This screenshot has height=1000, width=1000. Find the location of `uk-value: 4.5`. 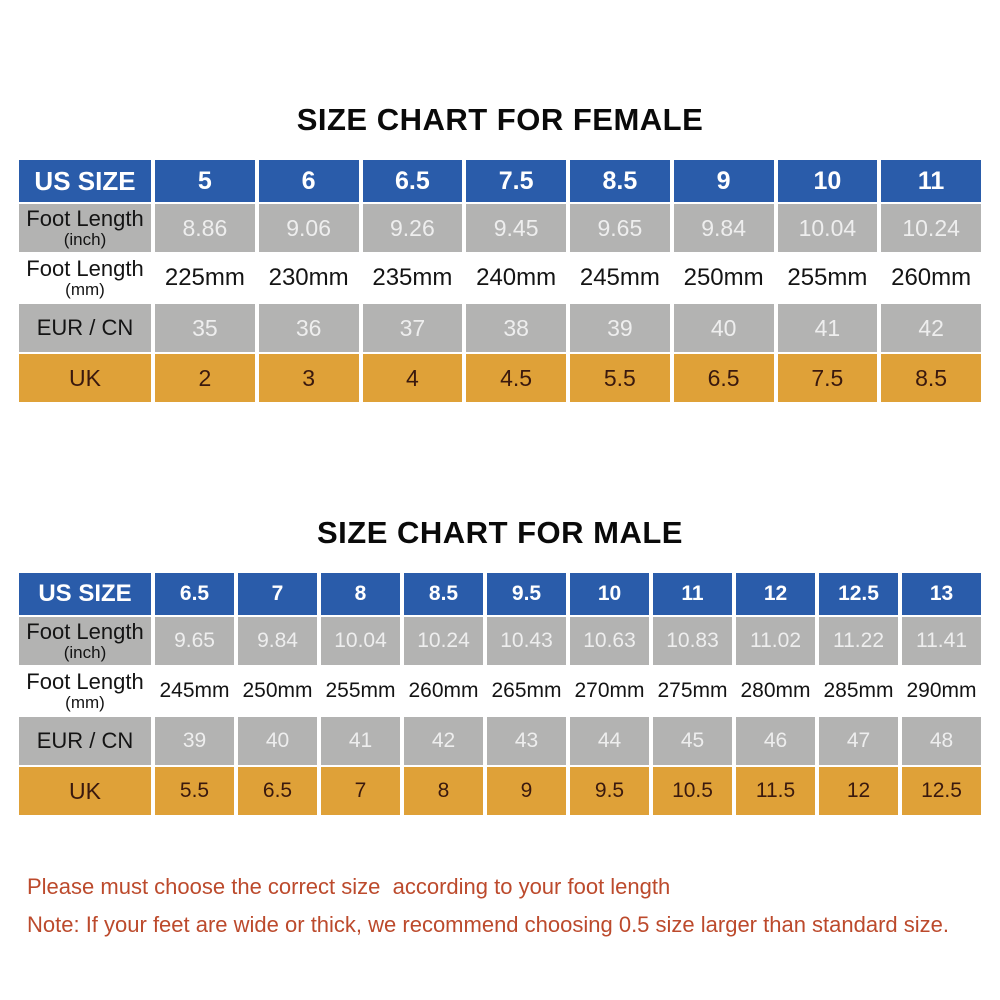

uk-value: 4.5 is located at coordinates (516, 378).